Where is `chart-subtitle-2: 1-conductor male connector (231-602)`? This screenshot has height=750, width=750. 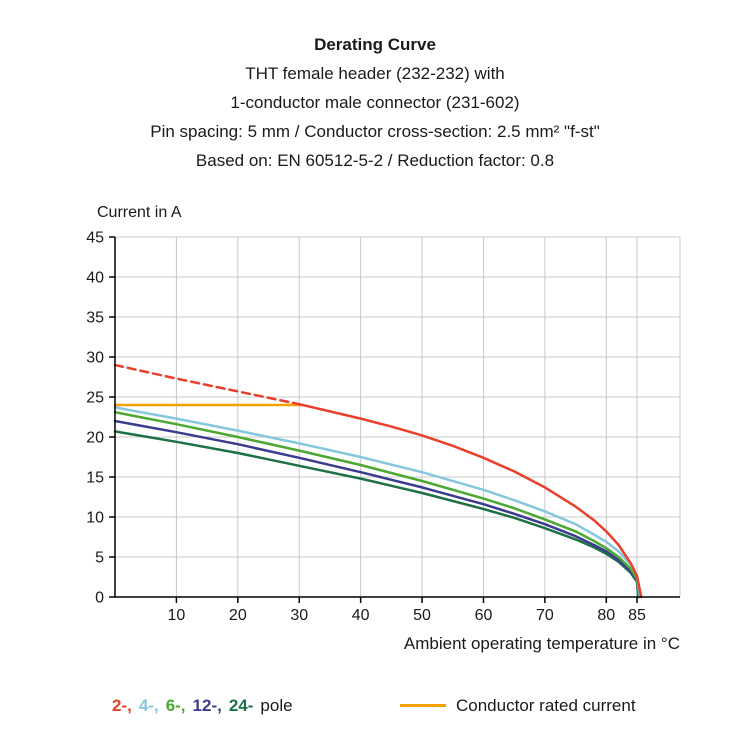 chart-subtitle-2: 1-conductor male connector (231-602) is located at coordinates (375, 102).